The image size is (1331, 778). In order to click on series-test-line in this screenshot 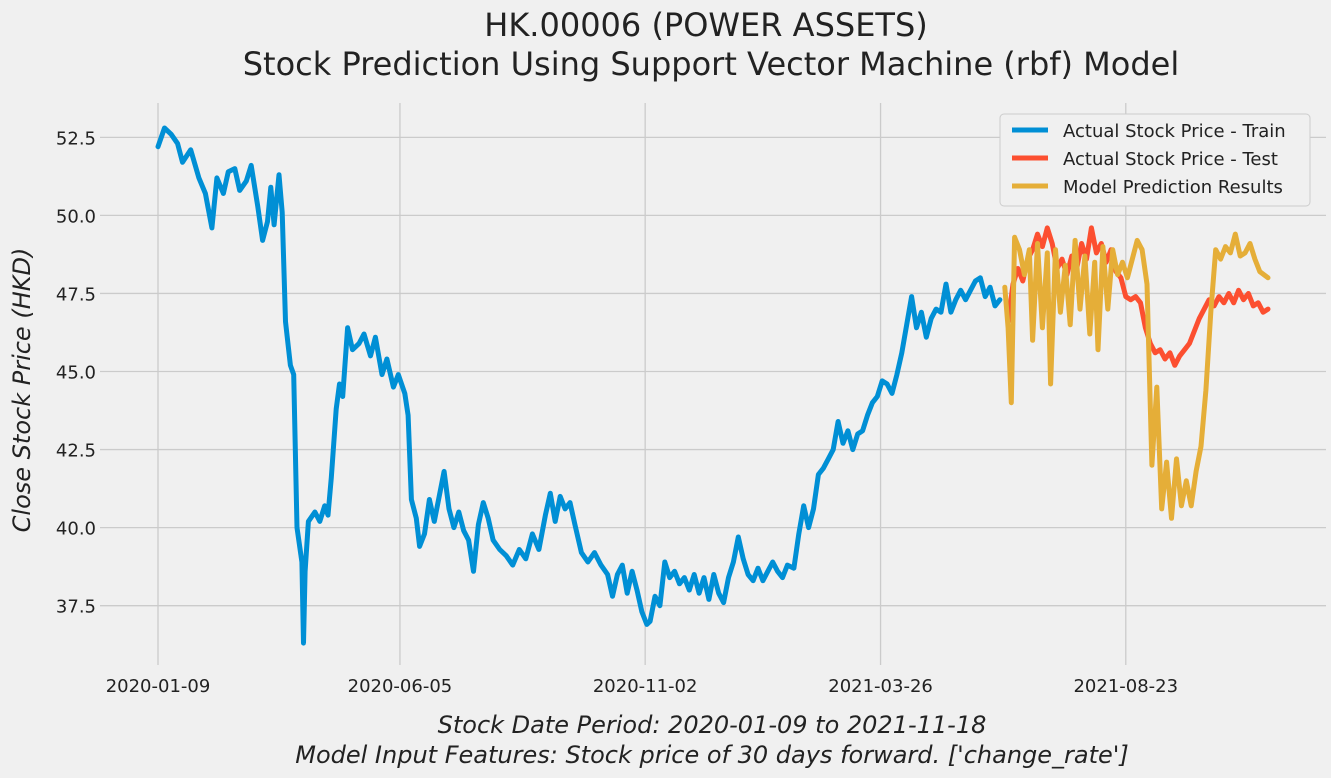, I will do `click(1138, 296)`.